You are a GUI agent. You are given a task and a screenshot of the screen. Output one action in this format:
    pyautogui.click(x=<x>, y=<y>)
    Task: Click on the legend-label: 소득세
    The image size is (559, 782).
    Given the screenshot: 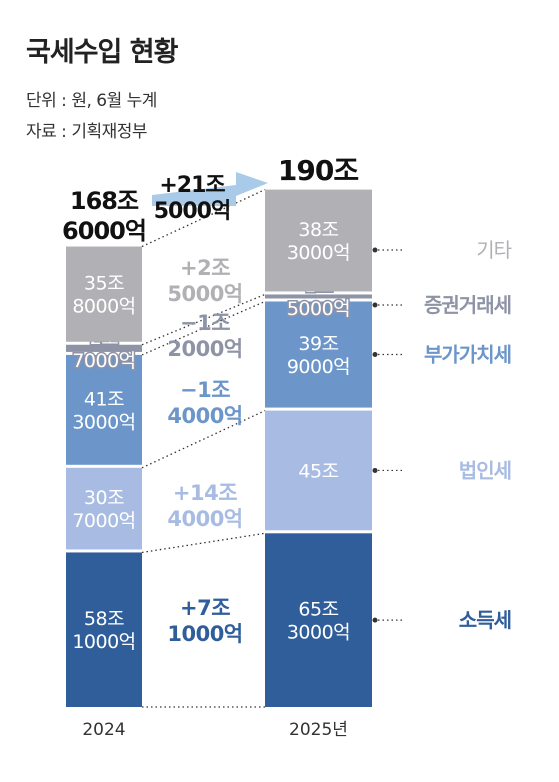 What is the action you would take?
    pyautogui.click(x=485, y=620)
    